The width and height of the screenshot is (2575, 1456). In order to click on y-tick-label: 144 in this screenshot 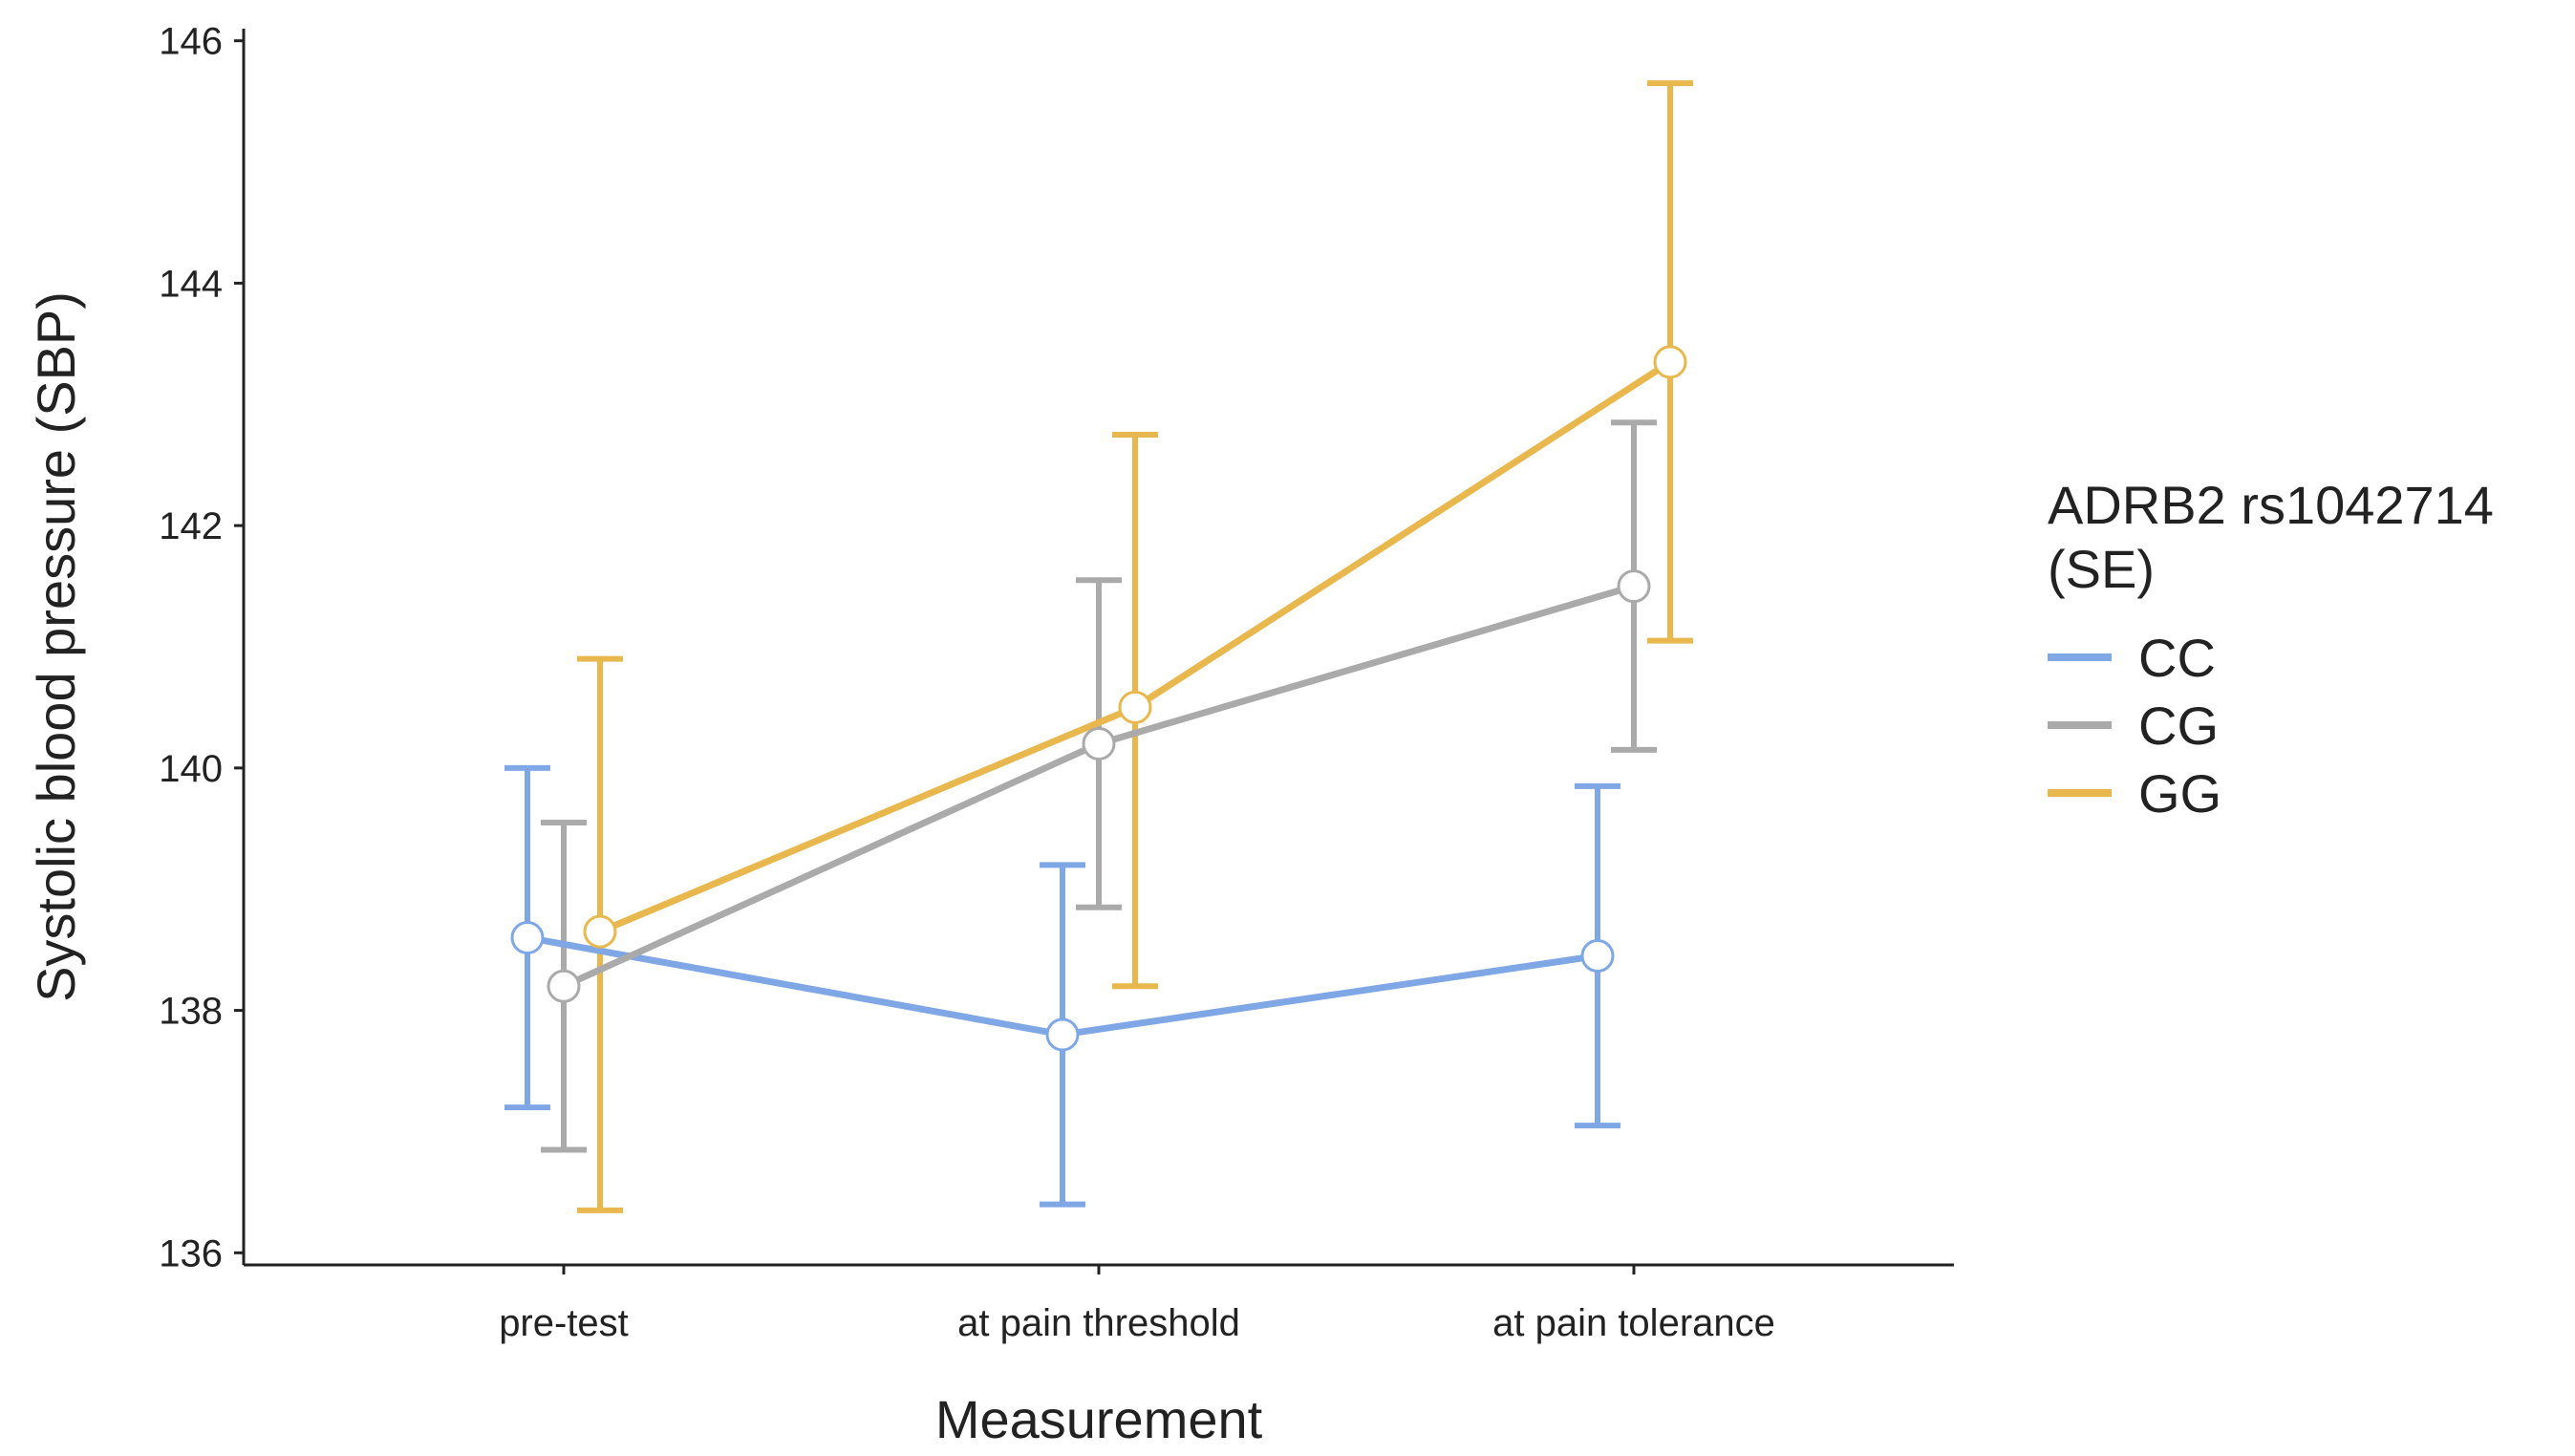, I will do `click(191, 284)`.